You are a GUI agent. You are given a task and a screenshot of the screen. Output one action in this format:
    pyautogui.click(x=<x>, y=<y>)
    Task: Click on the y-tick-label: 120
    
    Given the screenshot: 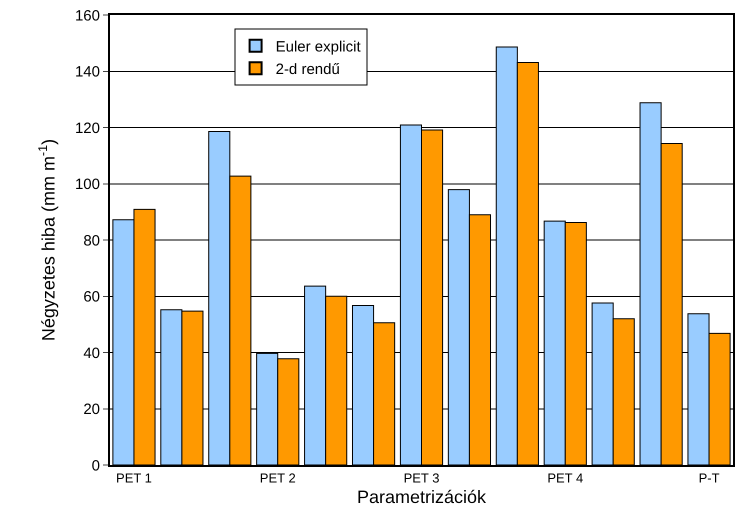 What is the action you would take?
    pyautogui.click(x=87, y=128)
    